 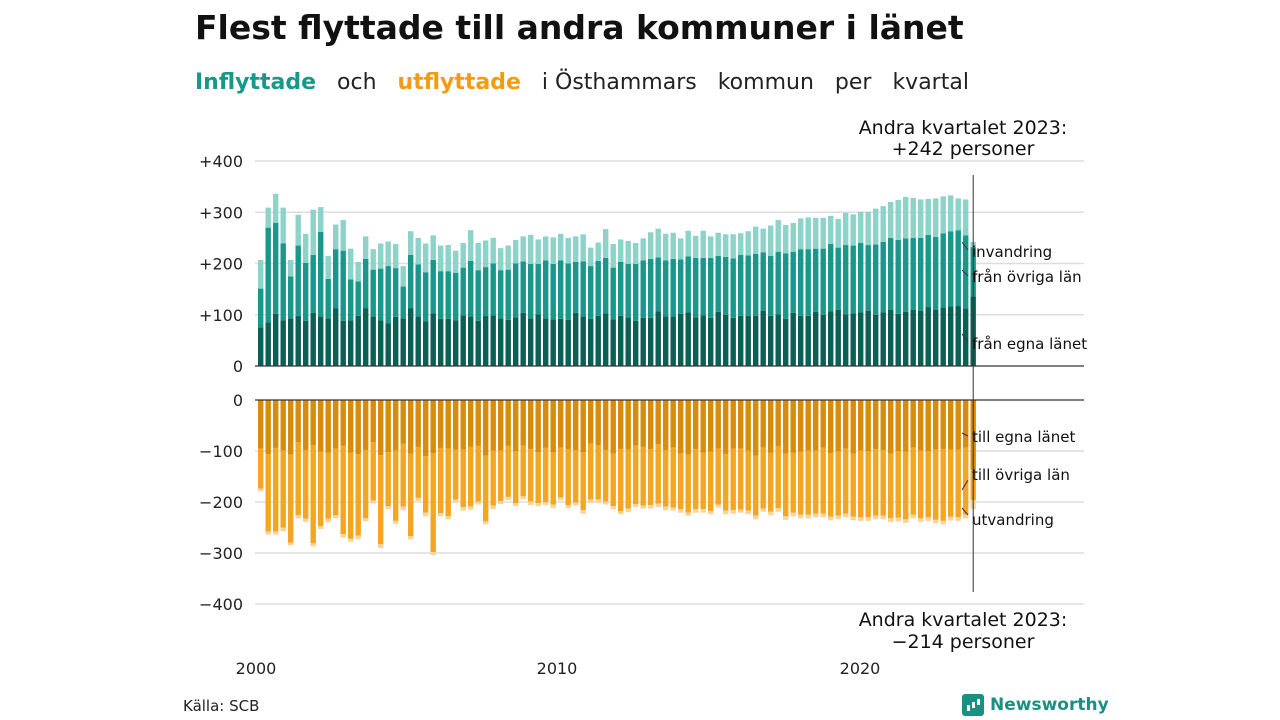 What do you see at coordinates (221, 553) in the screenshot?
I see `y-tick-label-bottom: −300` at bounding box center [221, 553].